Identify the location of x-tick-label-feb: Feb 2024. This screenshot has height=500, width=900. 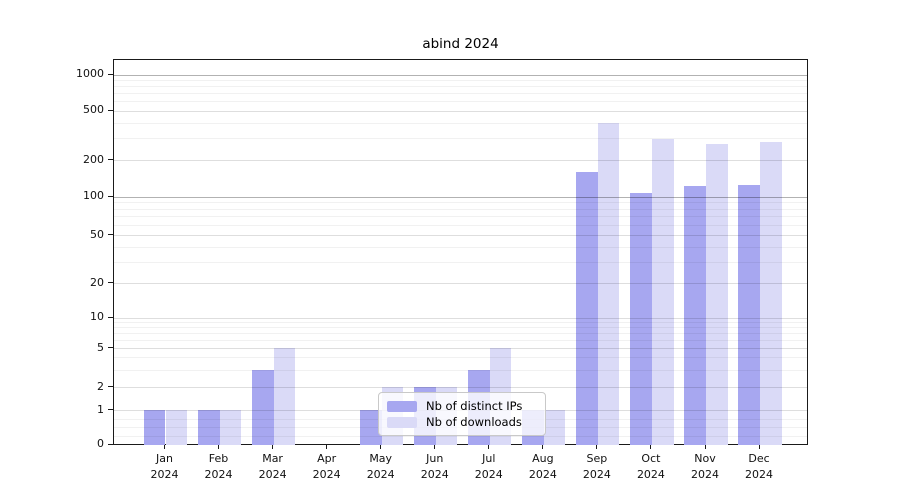
(218, 466).